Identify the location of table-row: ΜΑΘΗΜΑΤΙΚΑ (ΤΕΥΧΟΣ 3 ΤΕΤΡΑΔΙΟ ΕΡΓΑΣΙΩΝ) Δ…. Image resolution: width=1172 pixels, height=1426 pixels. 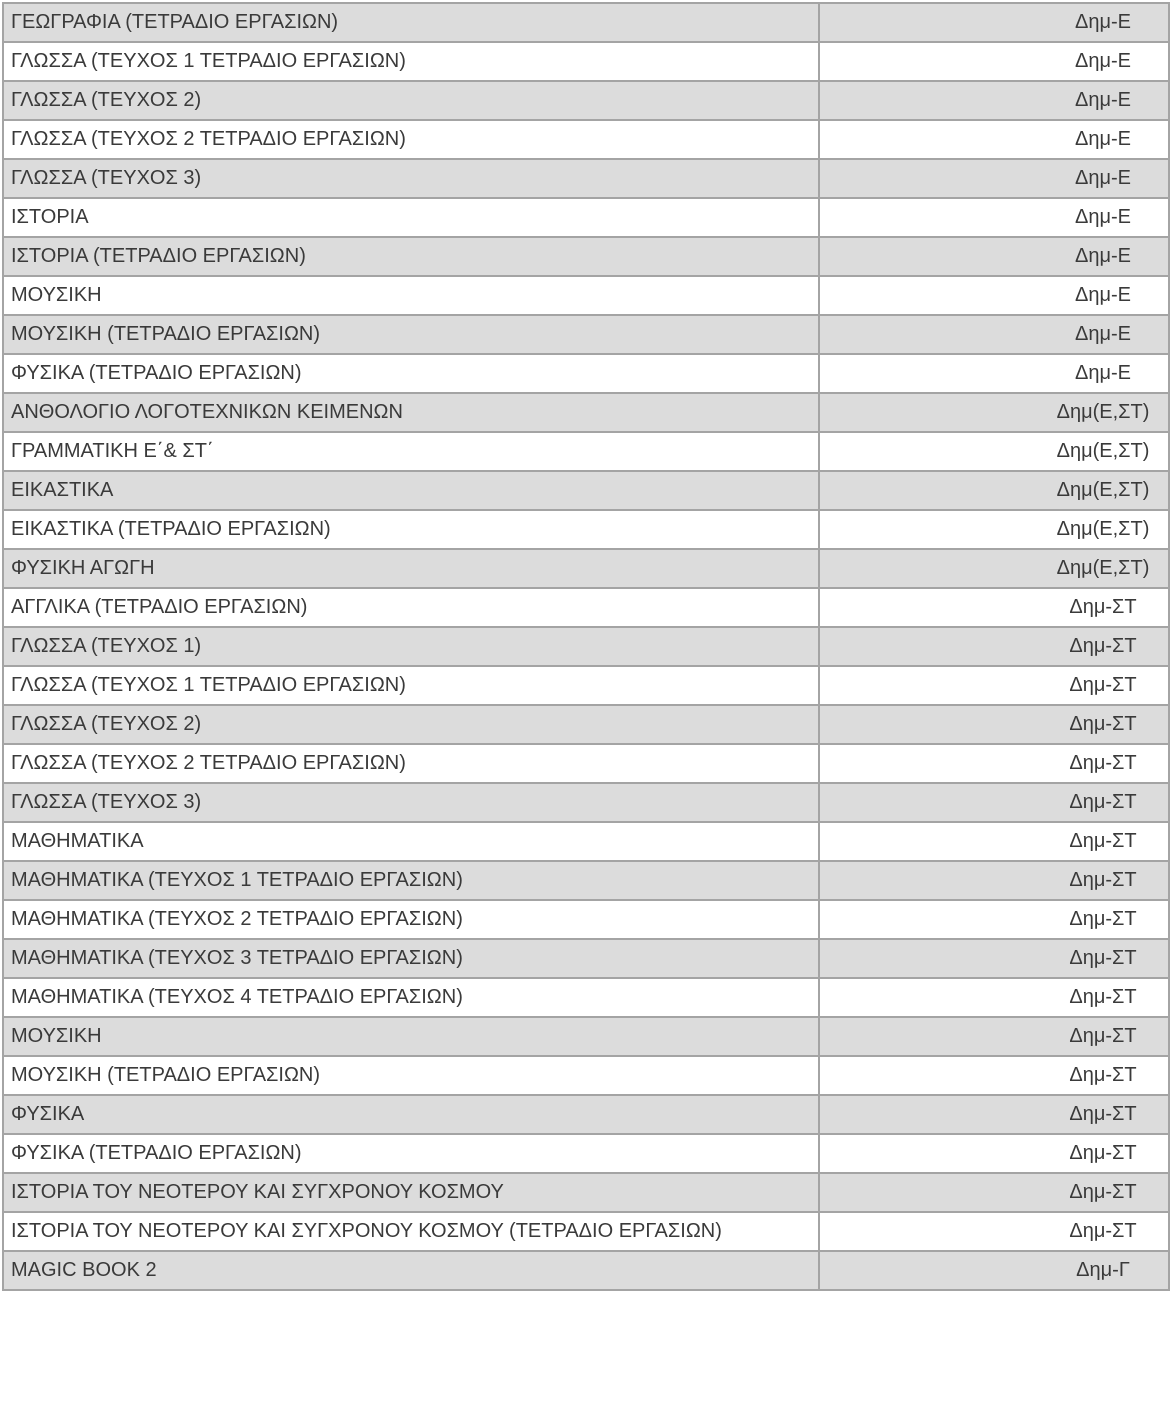
(586, 958).